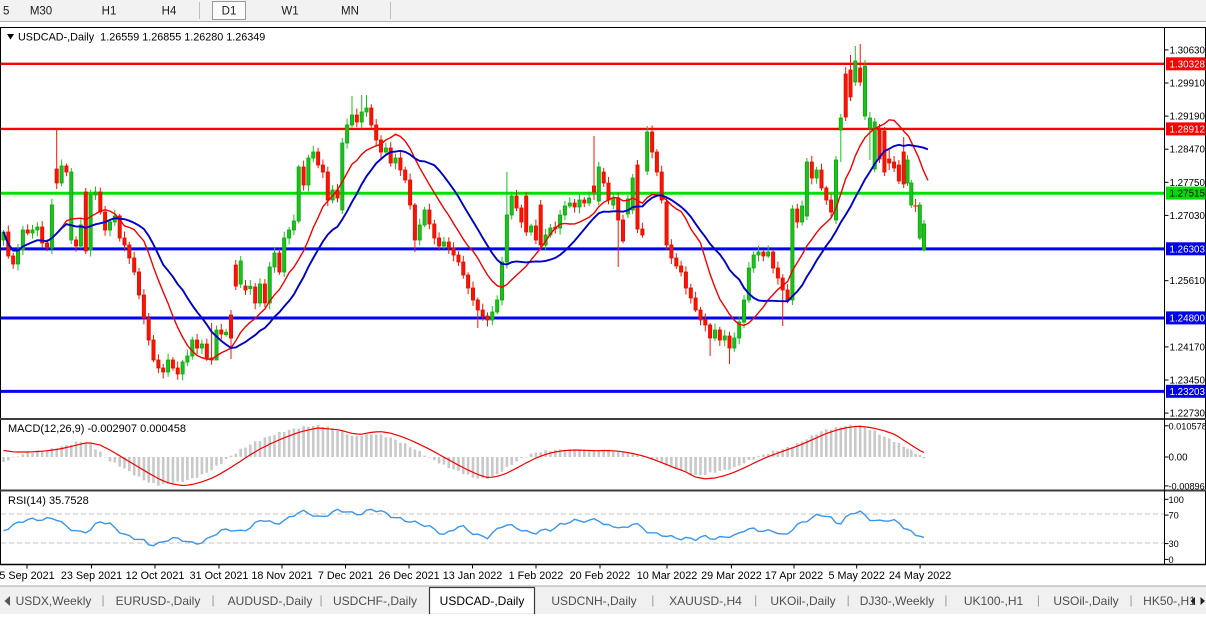 The height and width of the screenshot is (619, 1206). Describe the element at coordinates (1176, 500) in the screenshot. I see `svg-text: 100` at that location.